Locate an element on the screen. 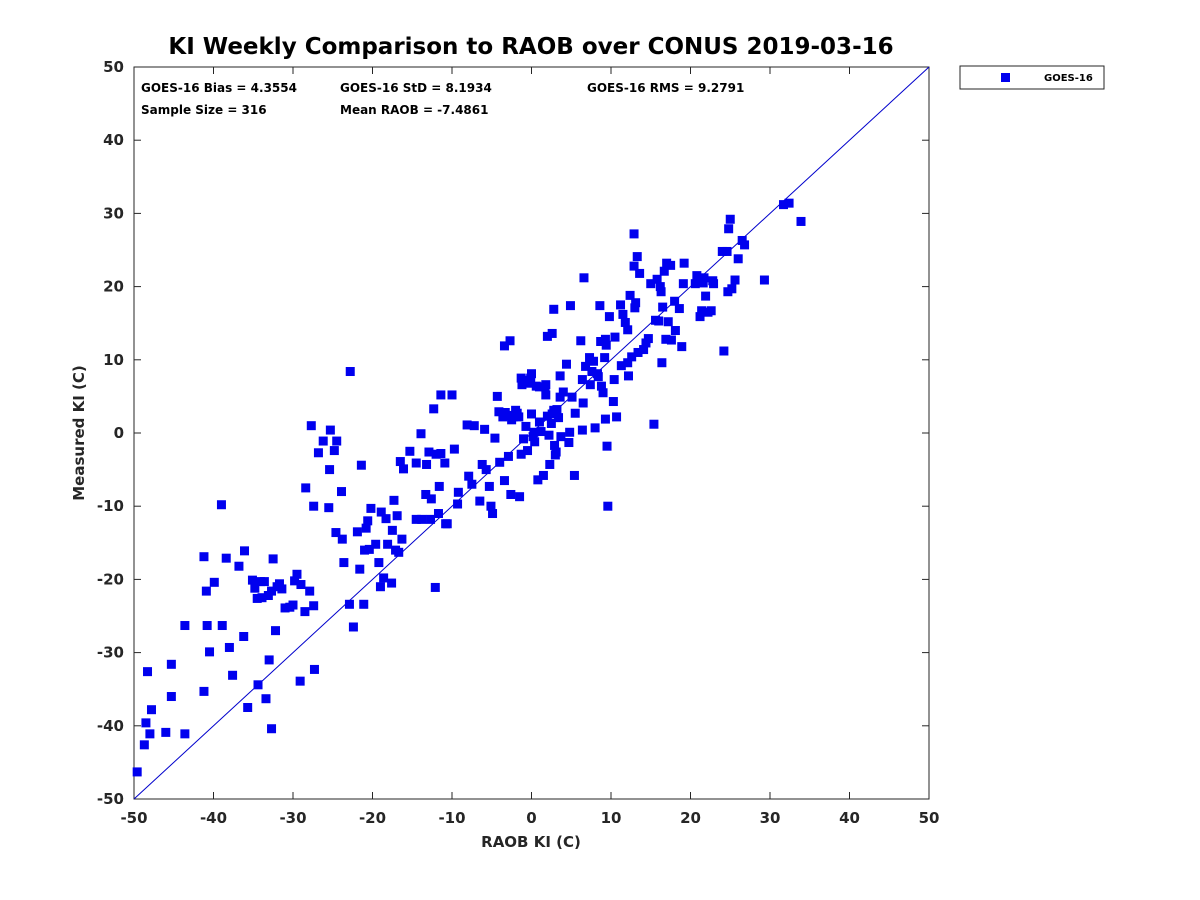 This screenshot has height=900, width=1200. legend-box is located at coordinates (1032, 77).